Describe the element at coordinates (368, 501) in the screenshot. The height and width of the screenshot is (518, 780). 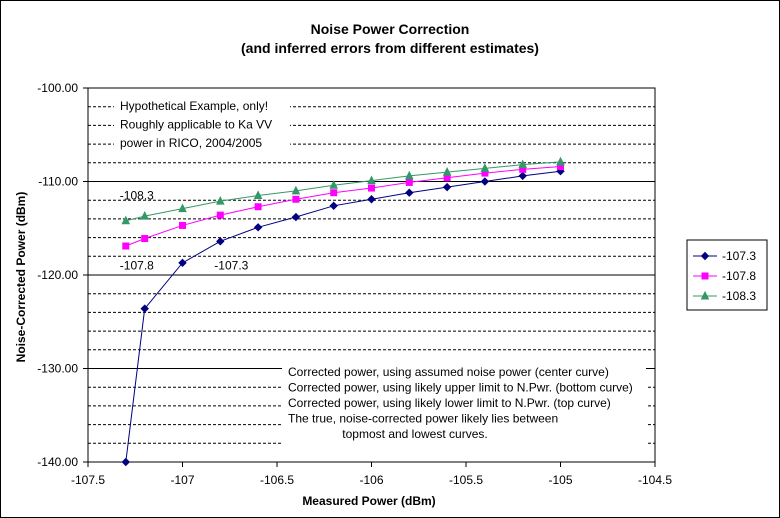
I see `x-axis-label: Measured Power (dBm)` at that location.